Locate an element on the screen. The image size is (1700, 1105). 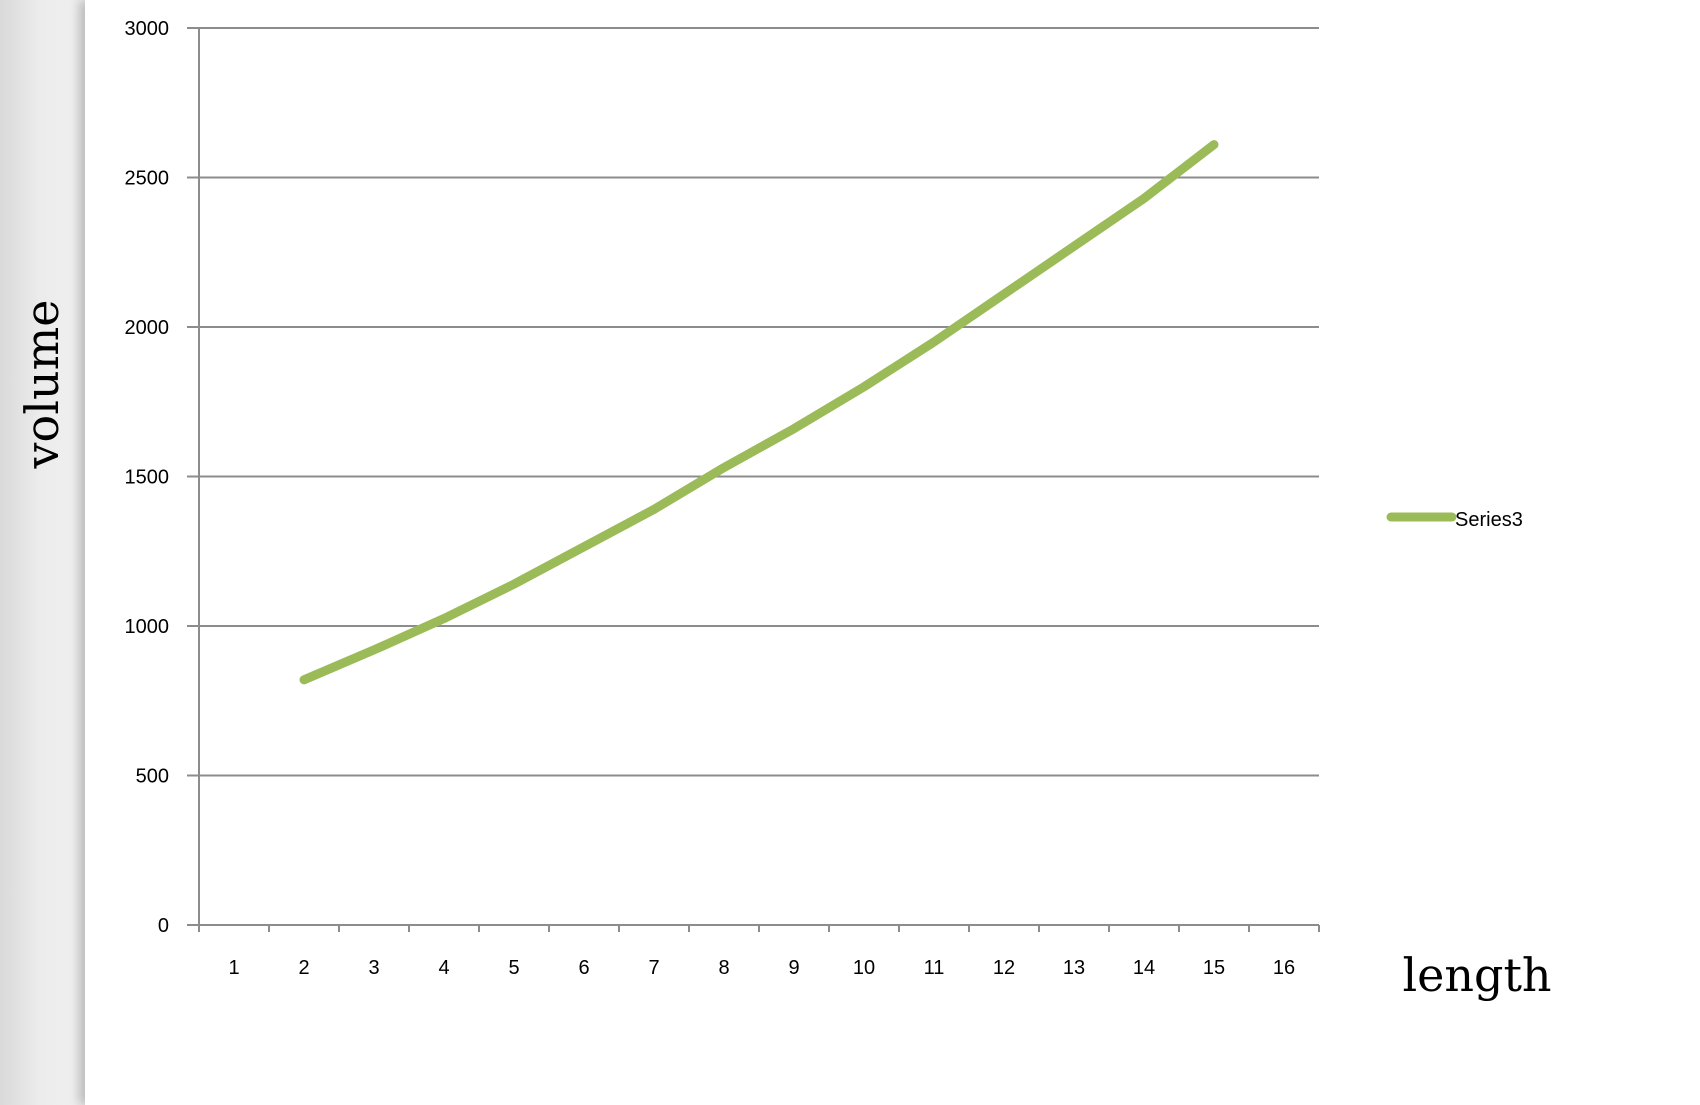
legend: Series3 is located at coordinates (1454, 520).